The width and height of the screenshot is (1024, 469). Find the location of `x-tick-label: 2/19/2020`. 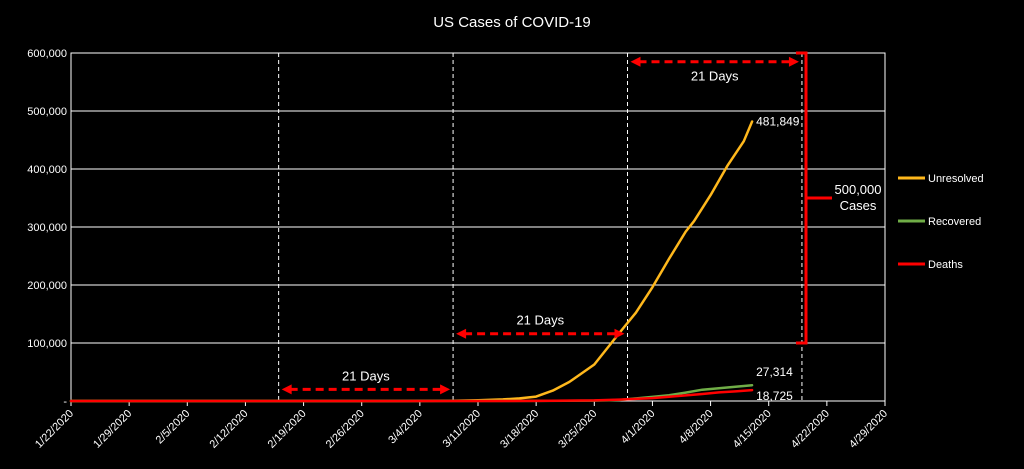

x-tick-label: 2/19/2020 is located at coordinates (287, 429).